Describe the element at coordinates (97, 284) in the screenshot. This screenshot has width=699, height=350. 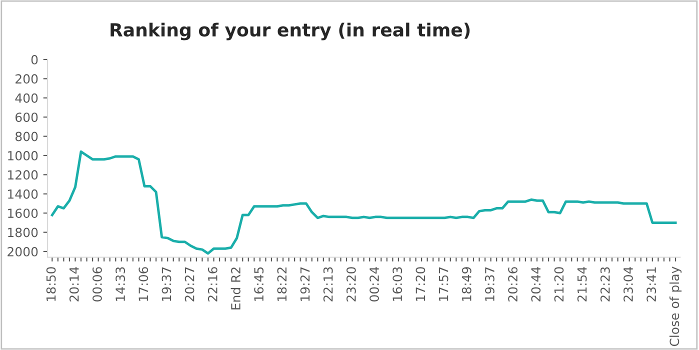
I see `x-tick-label: 00:06` at that location.